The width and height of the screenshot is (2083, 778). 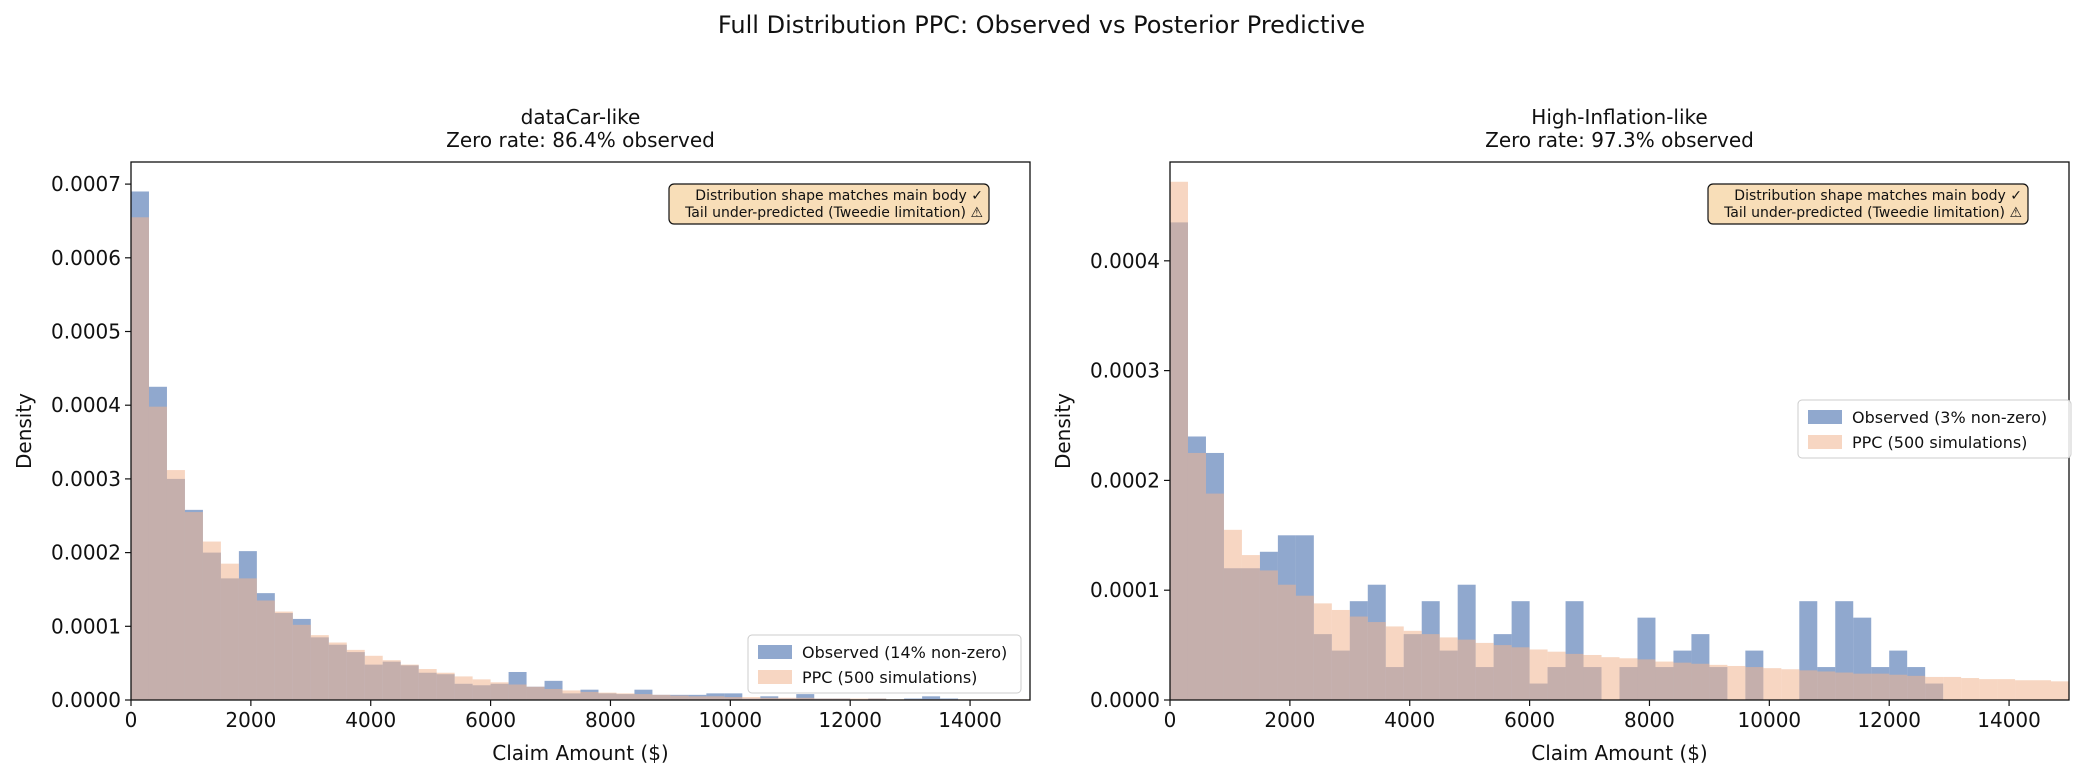 What do you see at coordinates (775, 677) in the screenshot?
I see `legend-swatch-ppc` at bounding box center [775, 677].